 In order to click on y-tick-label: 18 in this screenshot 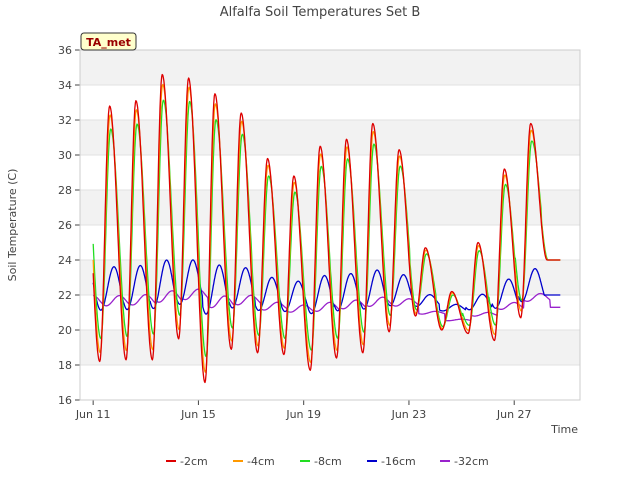, I will do `click(65, 365)`.